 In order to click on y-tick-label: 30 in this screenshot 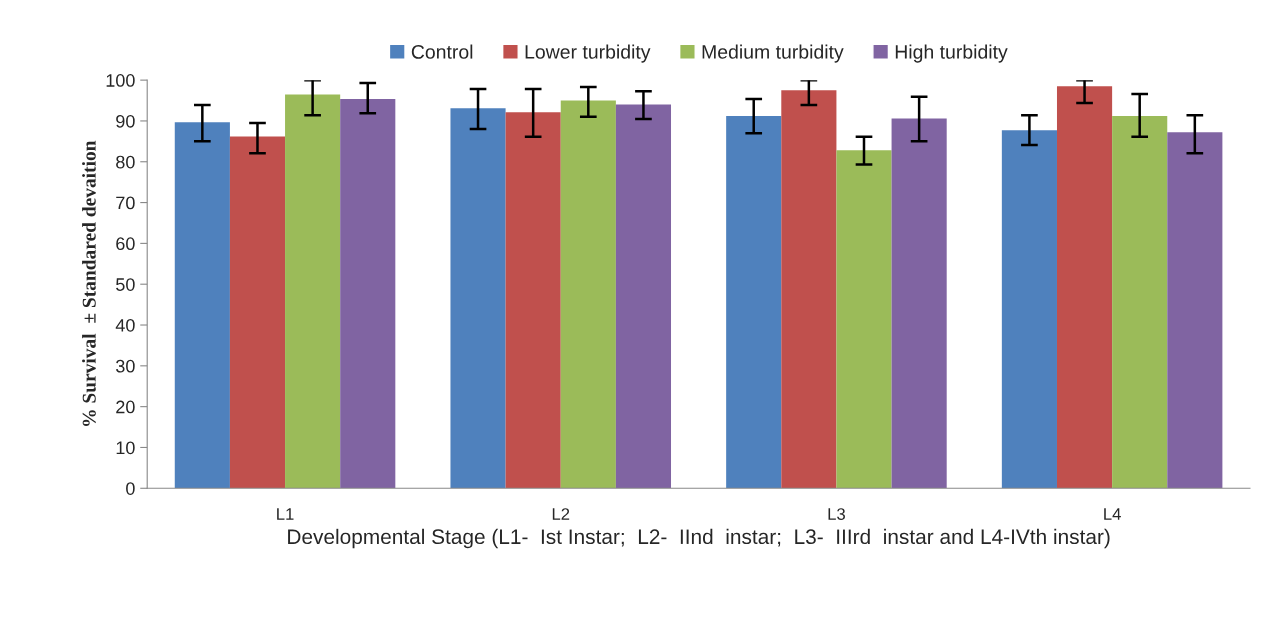, I will do `click(125, 366)`.